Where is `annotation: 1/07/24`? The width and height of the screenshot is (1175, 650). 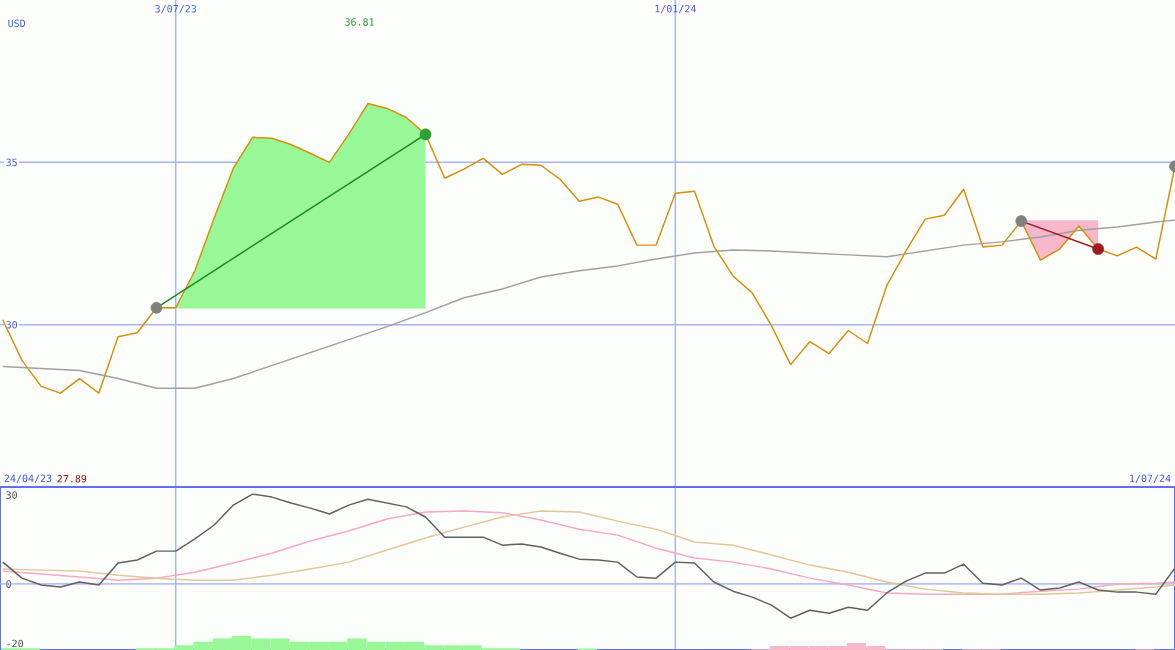 annotation: 1/07/24 is located at coordinates (1150, 478).